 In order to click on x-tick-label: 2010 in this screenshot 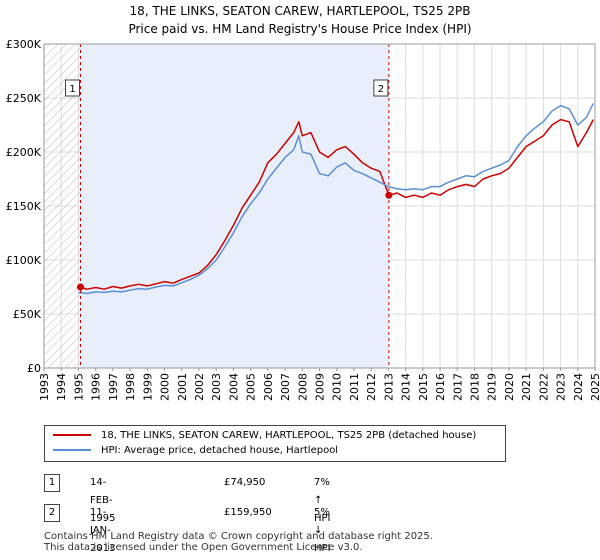, I will do `click(337, 387)`.